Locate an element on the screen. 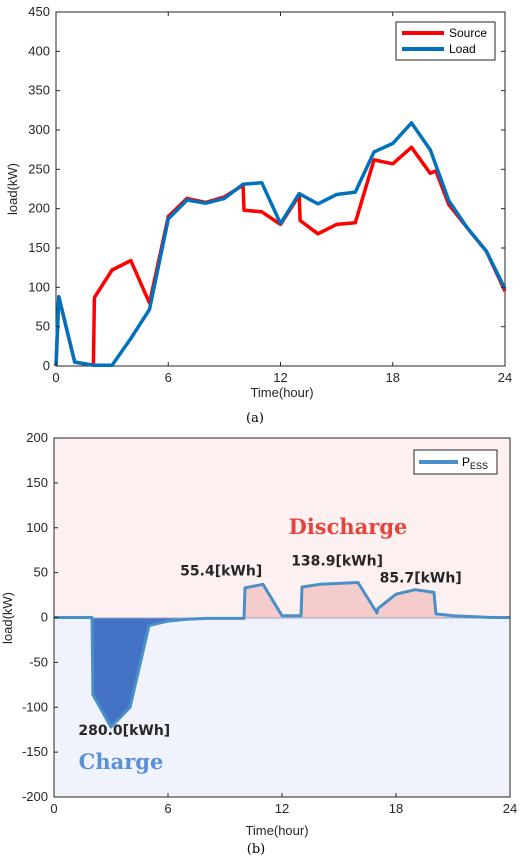 This screenshot has width=520, height=861. chart-b-x-ticks: 0 6 12 18 24 is located at coordinates (283, 804).